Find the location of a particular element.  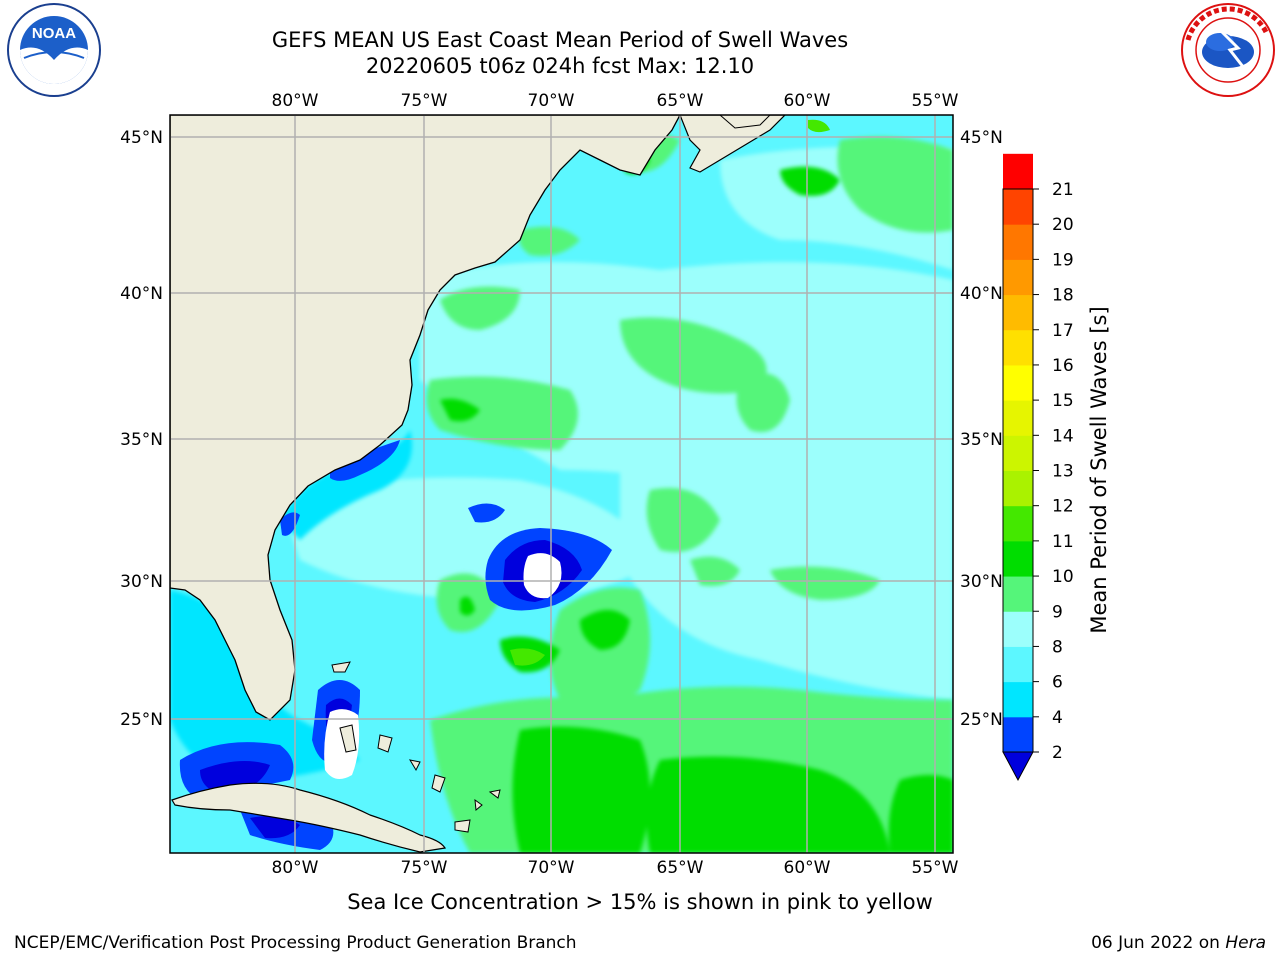

colorbar-tick-label: 6 is located at coordinates (1057, 683).